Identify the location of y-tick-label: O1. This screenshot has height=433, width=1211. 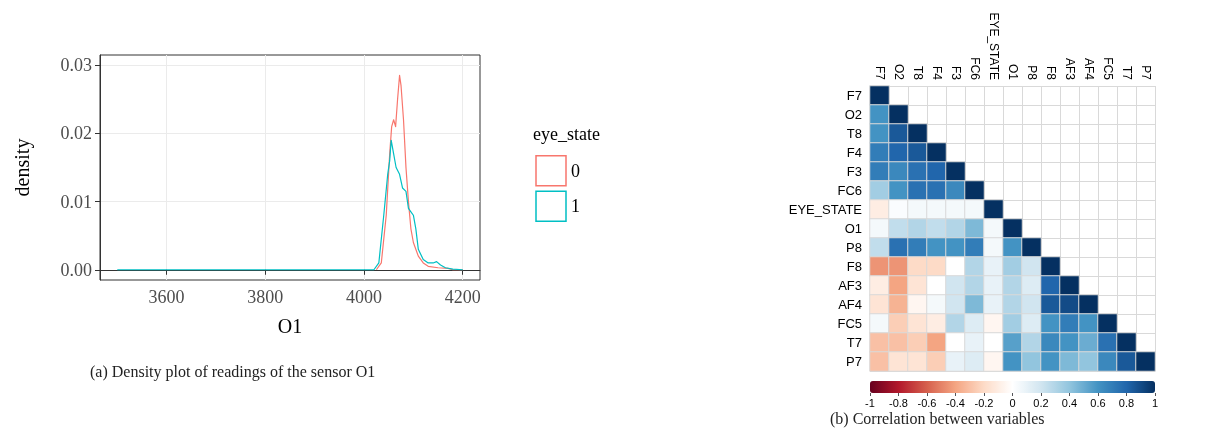
(853, 228).